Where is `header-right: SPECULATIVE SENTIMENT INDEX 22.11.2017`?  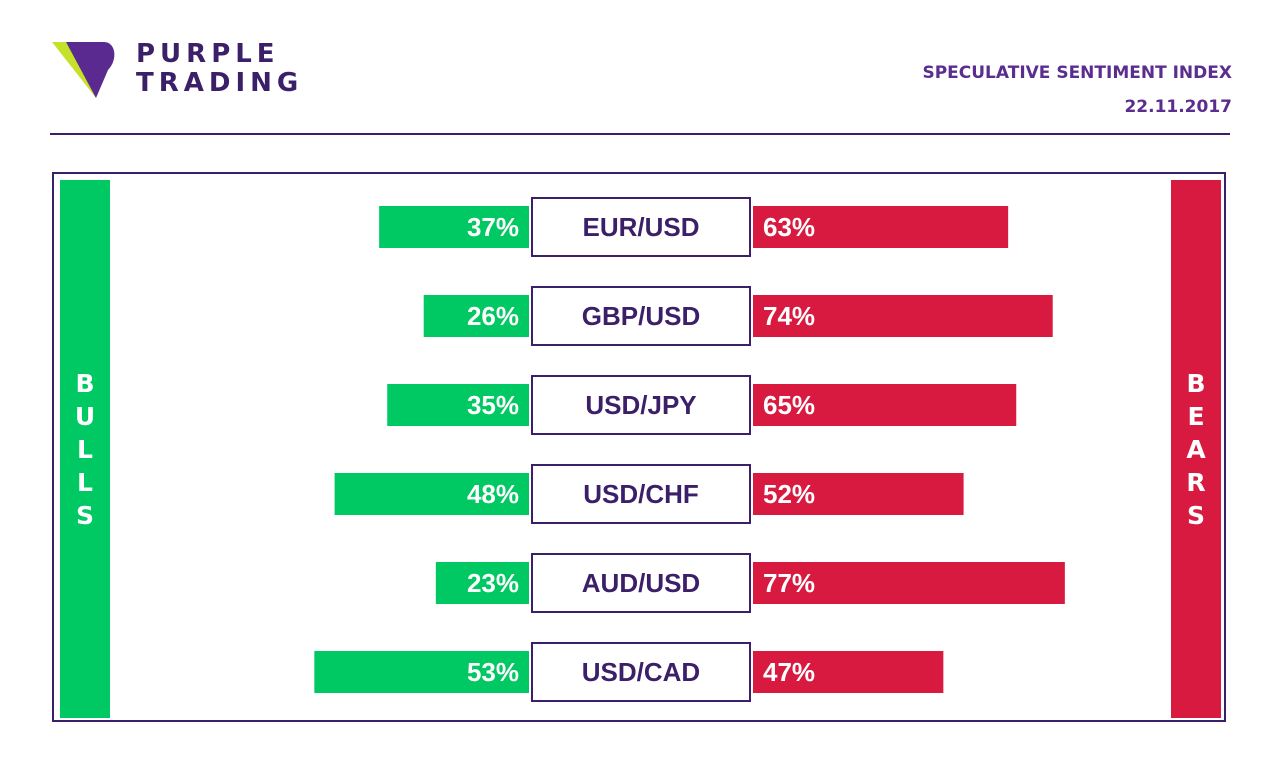
header-right: SPECULATIVE SENTIMENT INDEX 22.11.2017 is located at coordinates (1077, 90).